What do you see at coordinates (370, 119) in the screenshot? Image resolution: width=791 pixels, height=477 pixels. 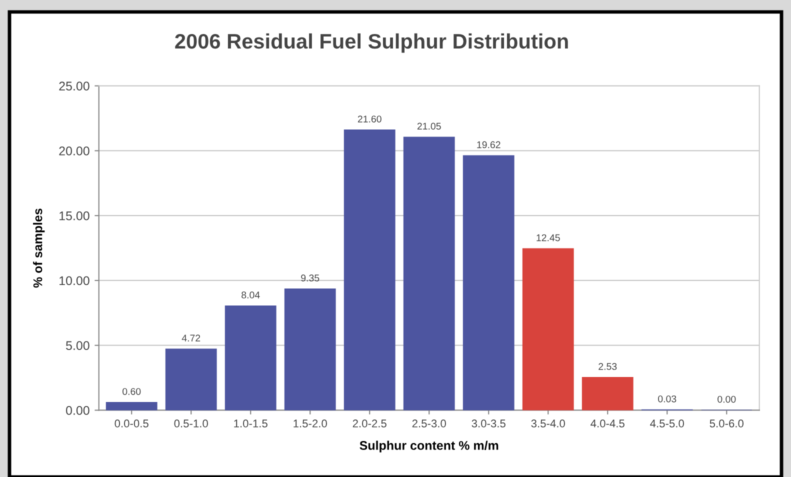 I see `data-label: 21.60` at bounding box center [370, 119].